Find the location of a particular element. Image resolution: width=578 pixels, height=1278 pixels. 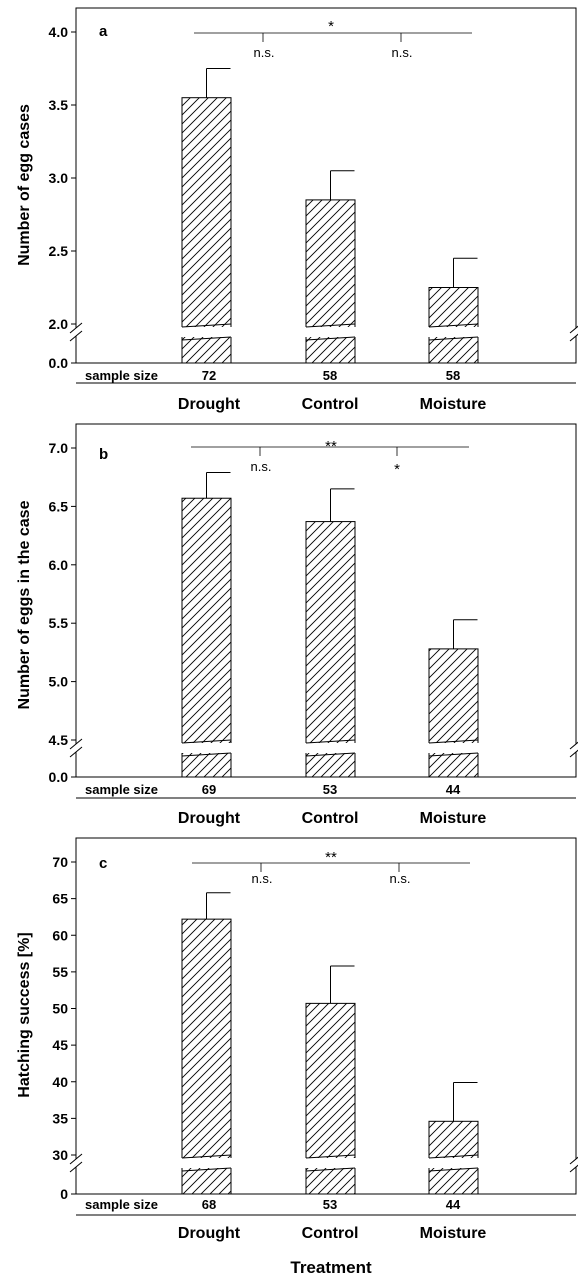

panel-a-bar-break-moisture is located at coordinates (453, 332).